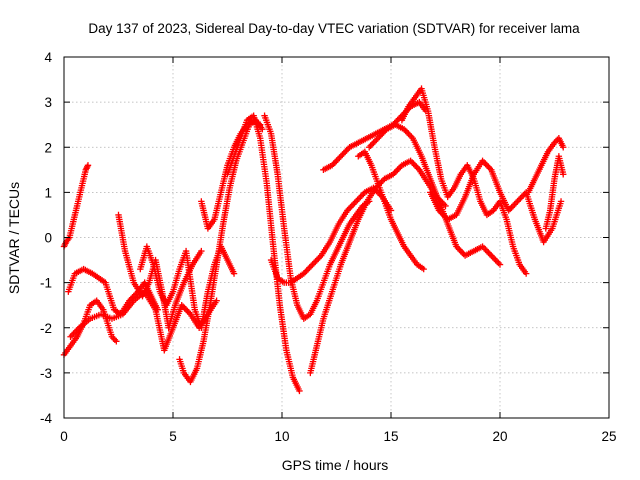 This screenshot has width=640, height=480. What do you see at coordinates (499, 436) in the screenshot?
I see `x-tick-label: 20` at bounding box center [499, 436].